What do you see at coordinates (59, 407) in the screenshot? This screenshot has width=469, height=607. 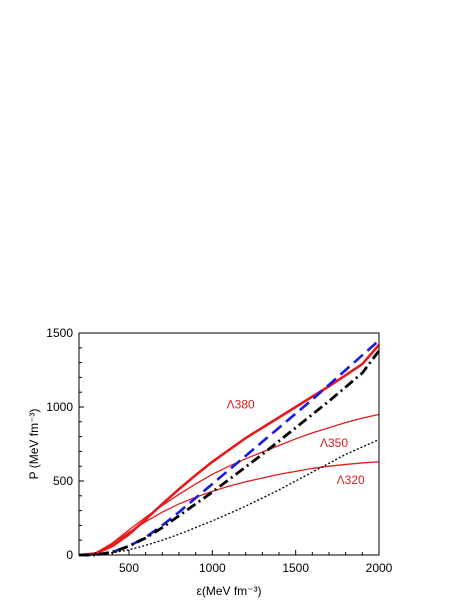 I see `y-tick-label: 1000` at bounding box center [59, 407].